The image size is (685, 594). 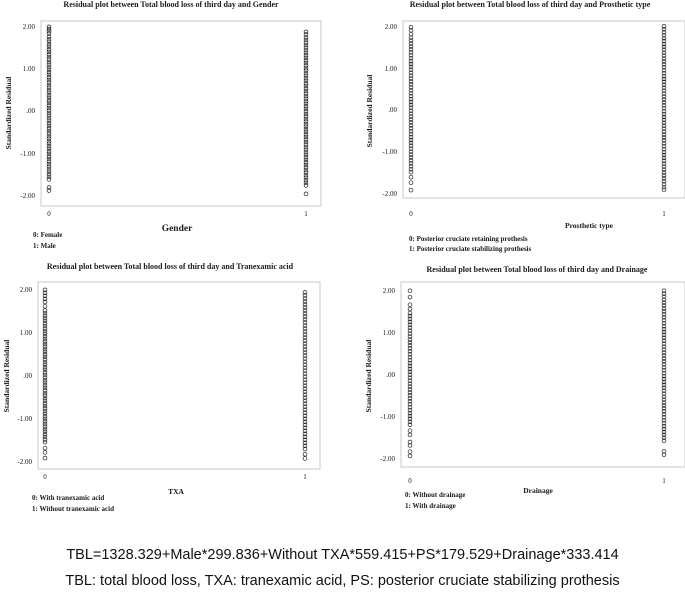 I want to click on data-points, so click(x=537, y=373).